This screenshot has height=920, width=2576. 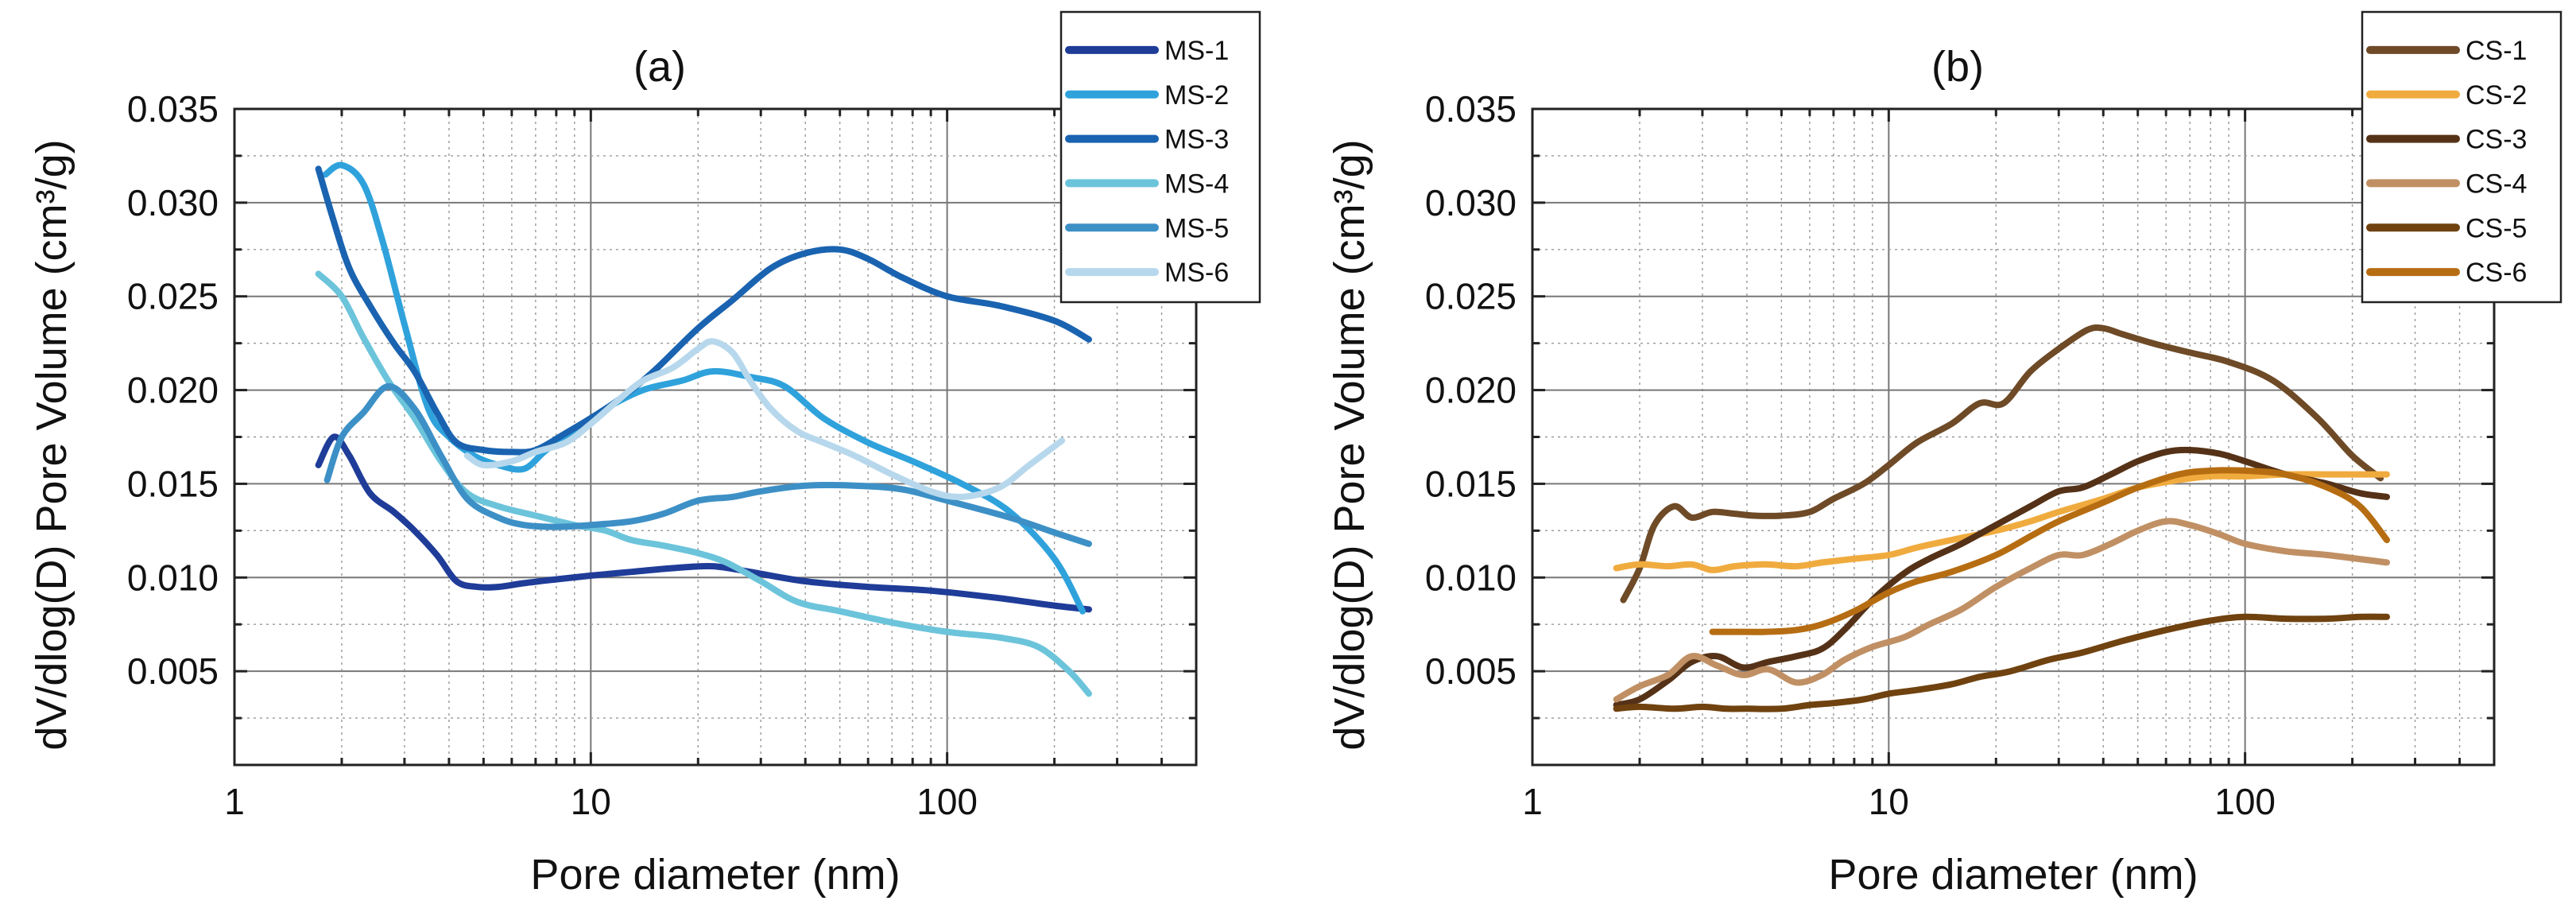 What do you see at coordinates (659, 67) in the screenshot?
I see `panel-title: (a)` at bounding box center [659, 67].